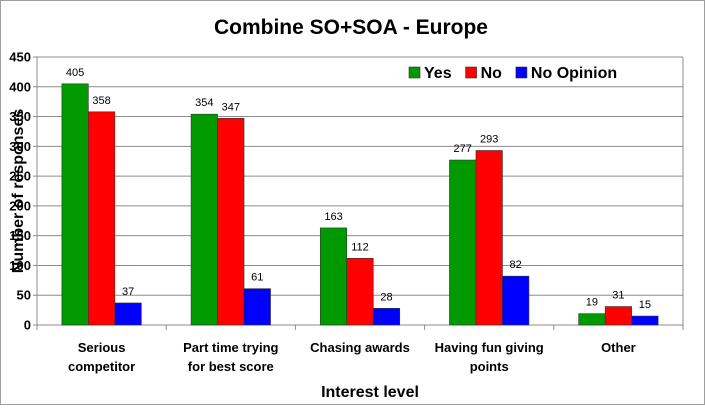 This screenshot has height=409, width=705. I want to click on y-tick-label: 300, so click(20, 146).